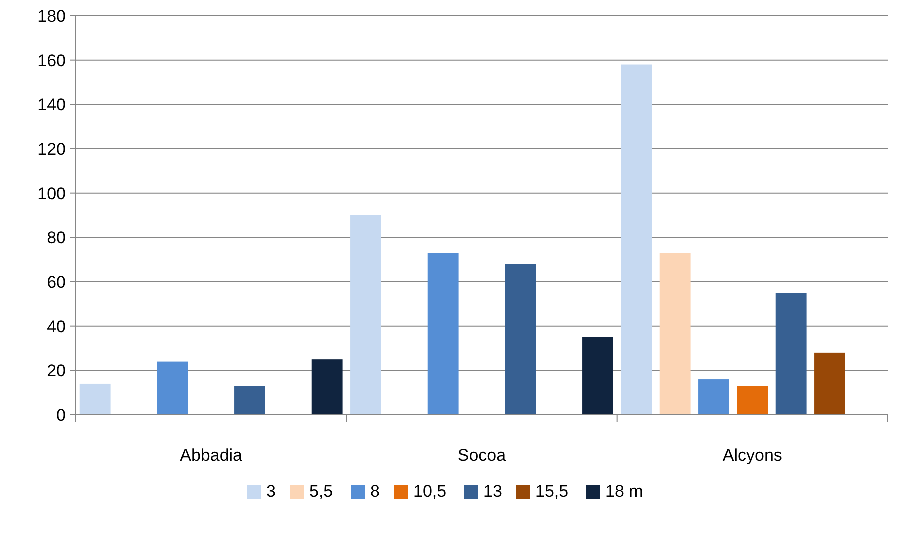 The image size is (904, 540). What do you see at coordinates (271, 491) in the screenshot?
I see `legend-label: 3` at bounding box center [271, 491].